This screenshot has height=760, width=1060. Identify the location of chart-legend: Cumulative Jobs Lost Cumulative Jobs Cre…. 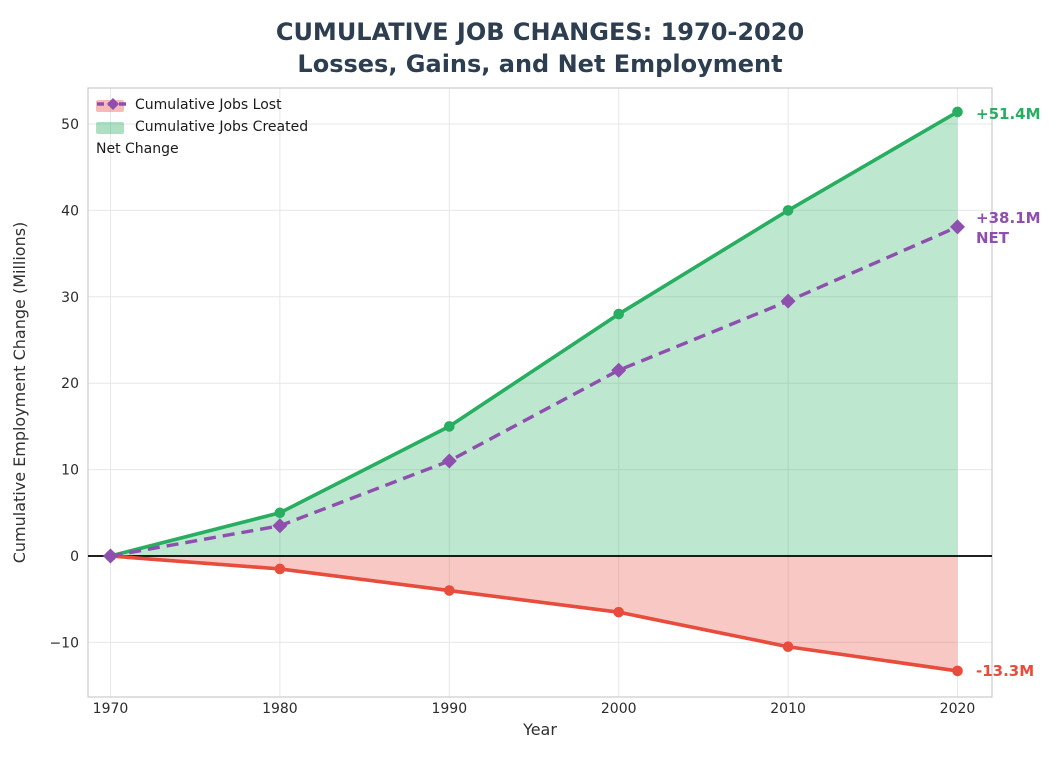
(202, 127).